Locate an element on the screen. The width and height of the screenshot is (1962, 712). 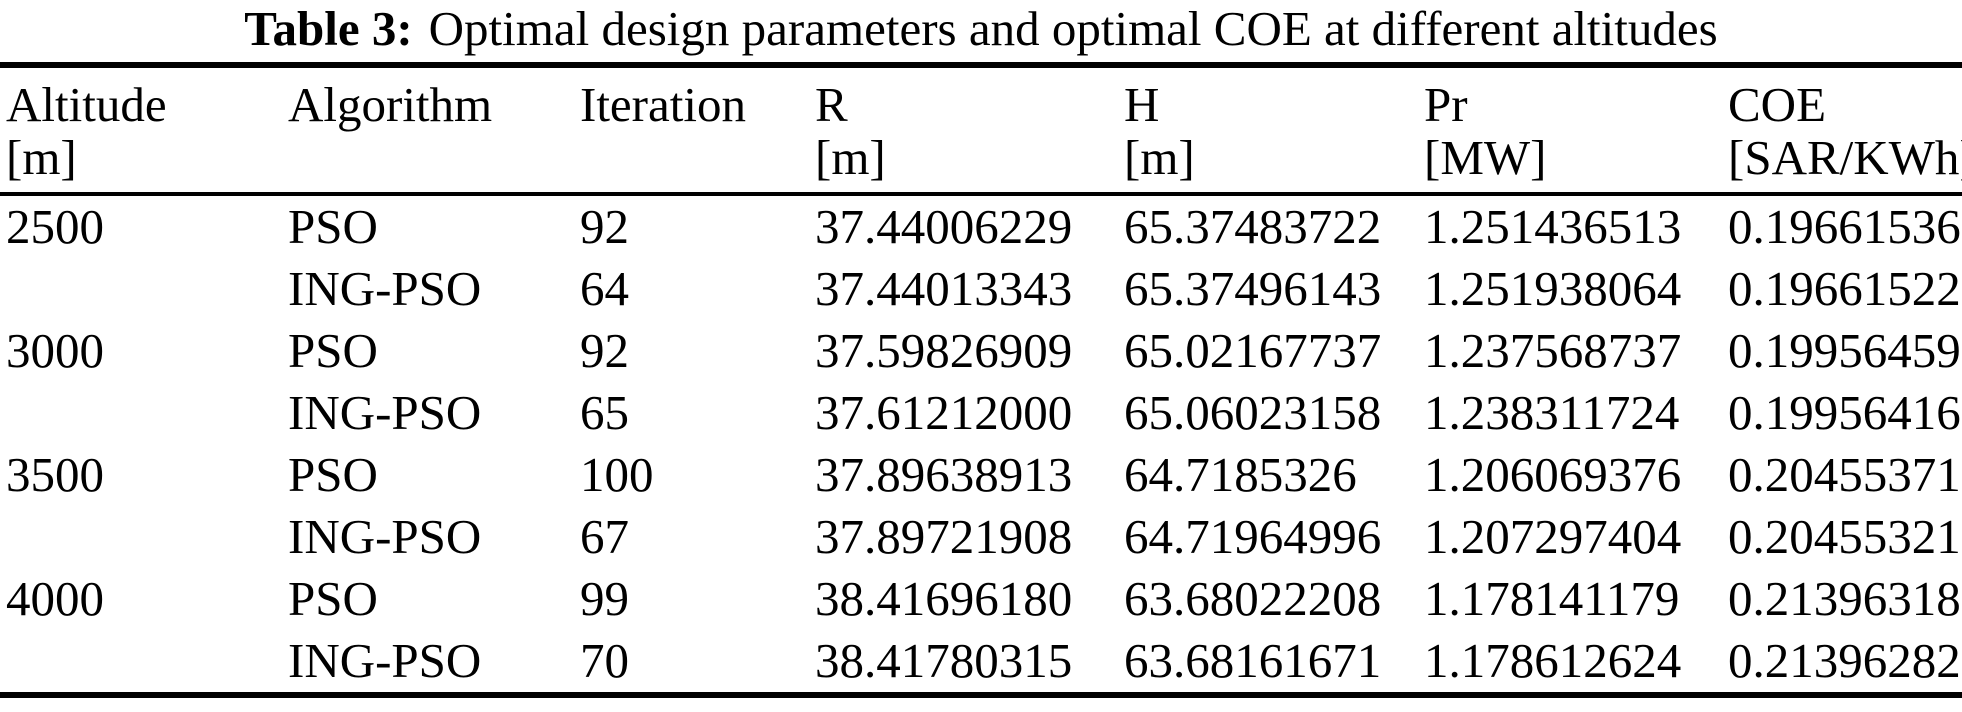
column-header-r: R [m] is located at coordinates (850, 131).